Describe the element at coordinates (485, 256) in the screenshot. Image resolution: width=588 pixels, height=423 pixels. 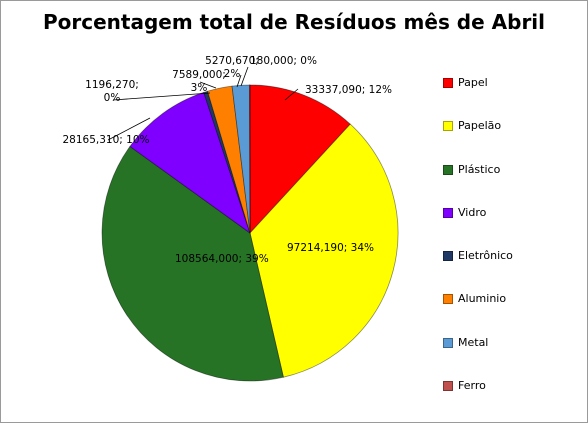
I see `legend-label: Eletrônico` at that location.